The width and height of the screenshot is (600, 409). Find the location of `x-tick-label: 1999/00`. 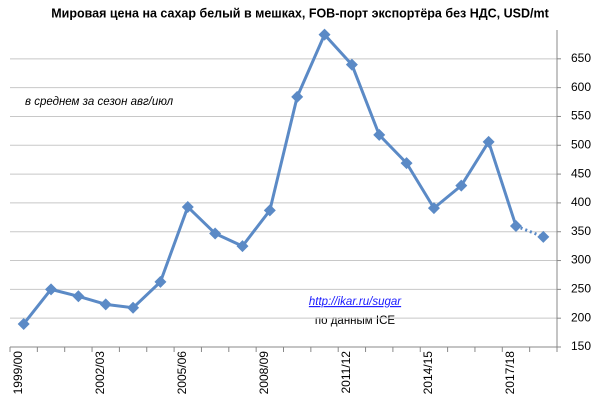

x-tick-label: 1999/00 is located at coordinates (18, 373).